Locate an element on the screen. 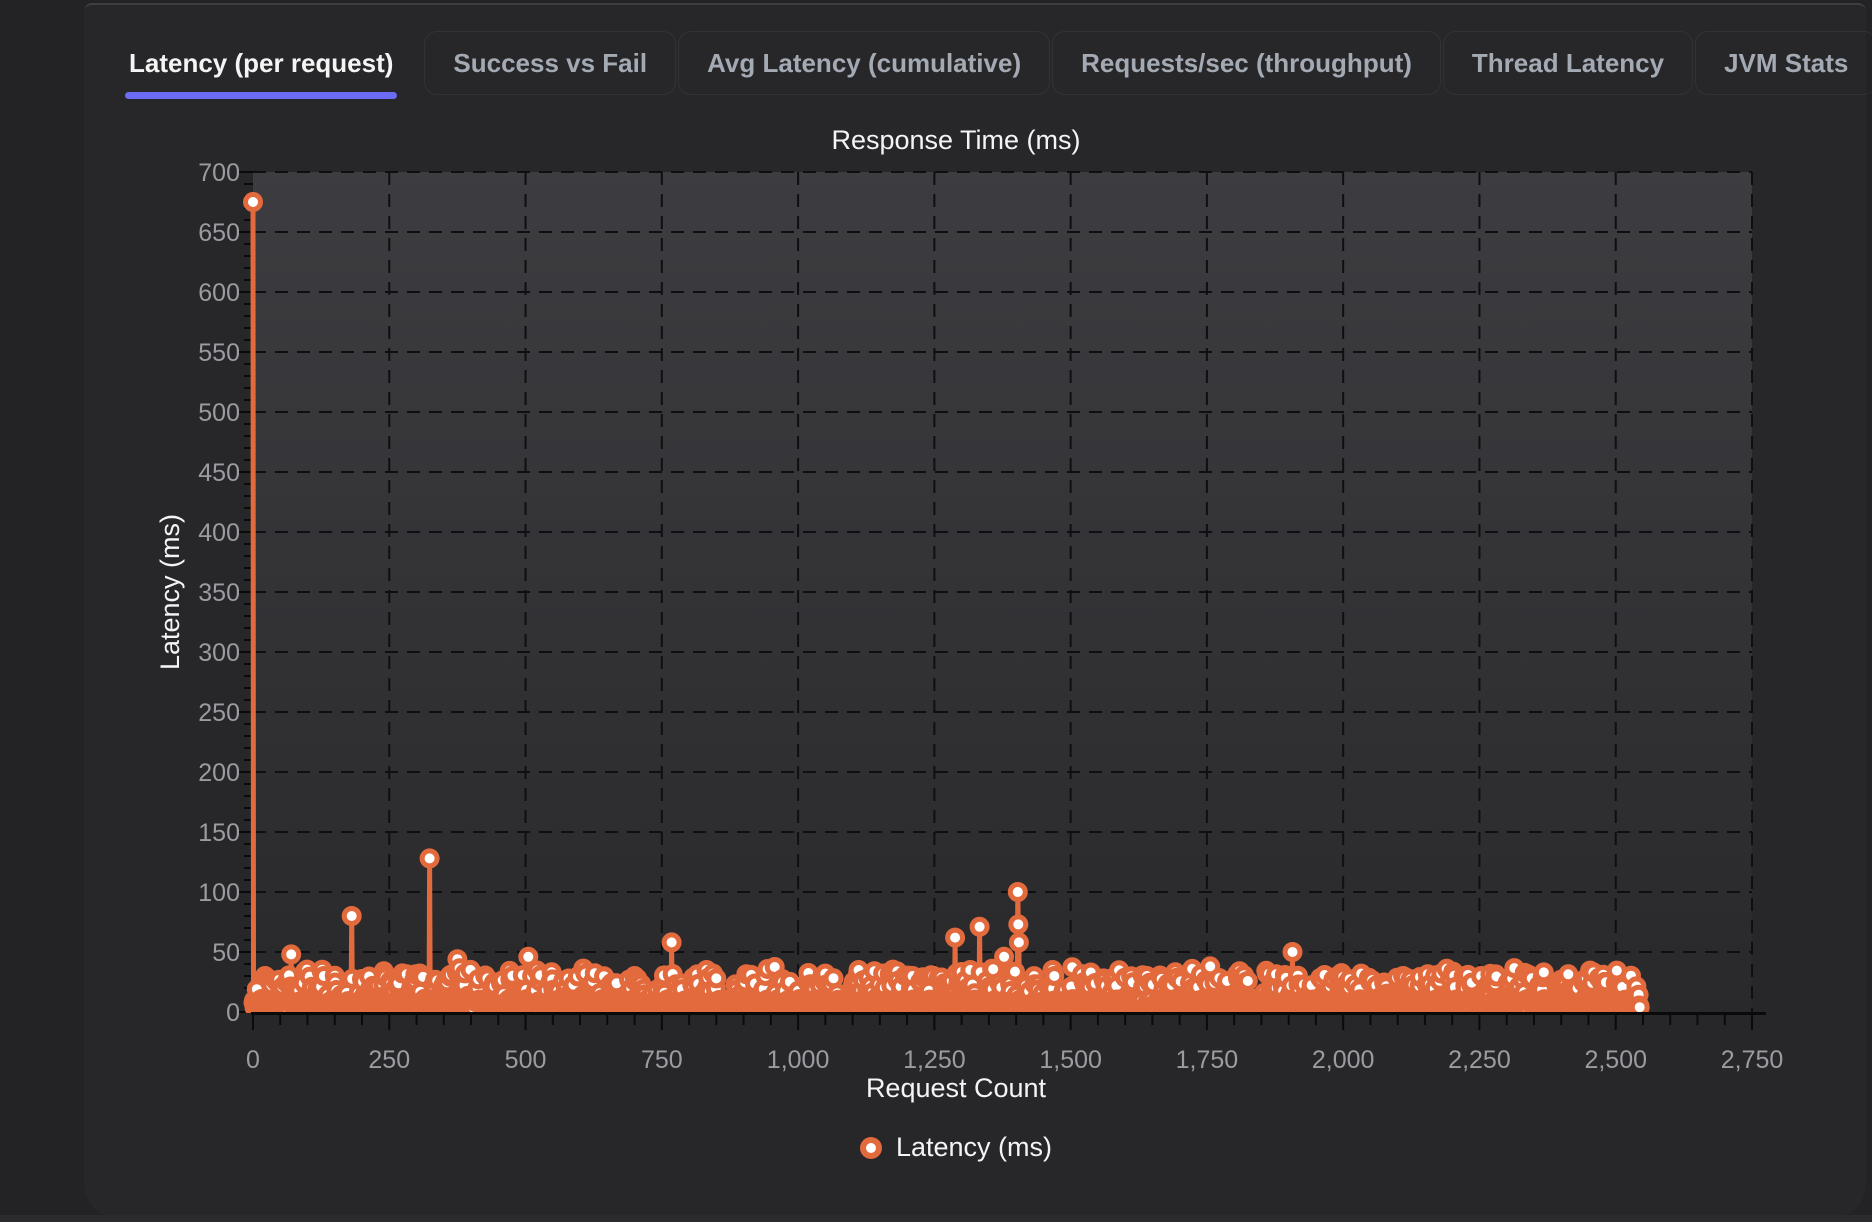 This screenshot has width=1872, height=1222. svg-text: 1,000 is located at coordinates (798, 1060).